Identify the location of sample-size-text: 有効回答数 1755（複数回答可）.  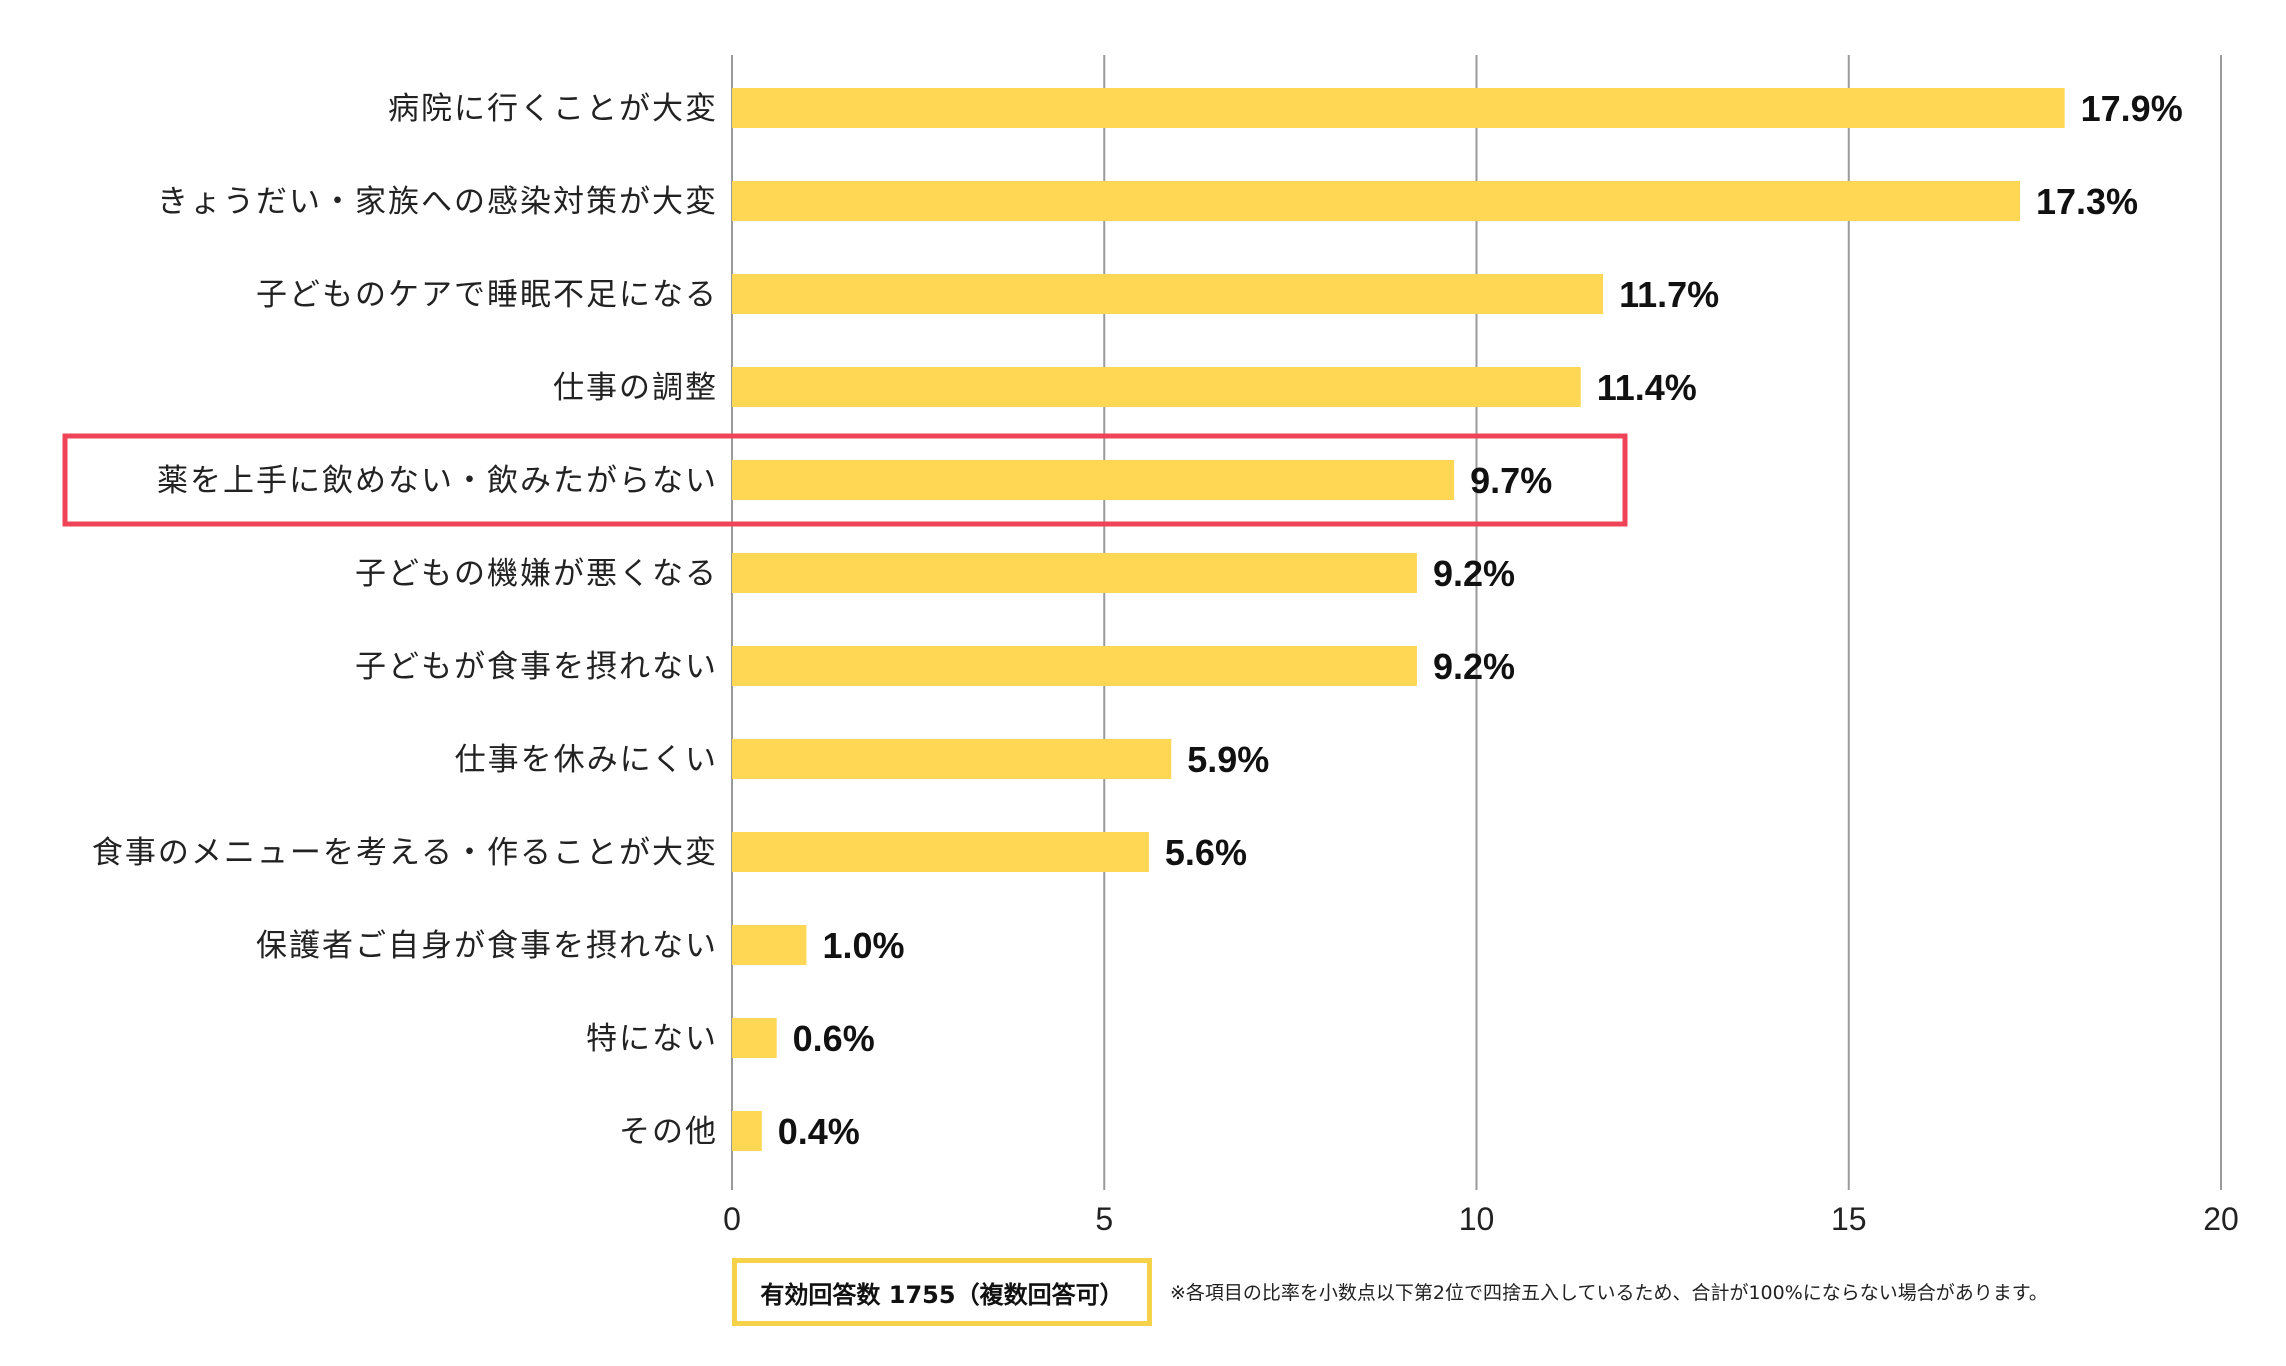
(942, 1294).